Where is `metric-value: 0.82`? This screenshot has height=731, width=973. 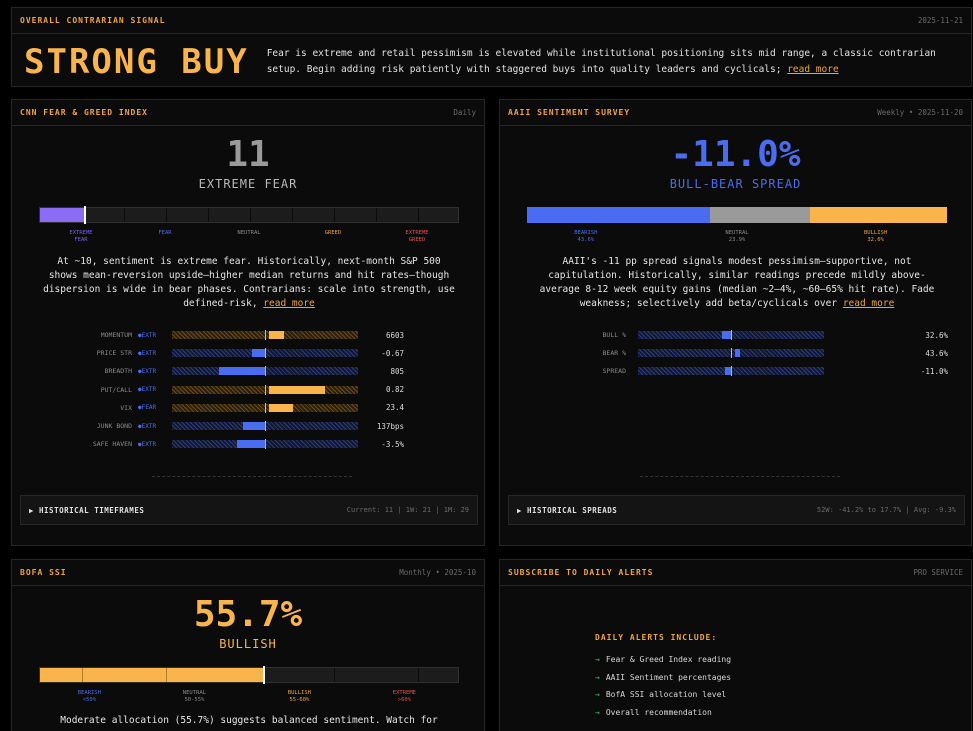 metric-value: 0.82 is located at coordinates (394, 390).